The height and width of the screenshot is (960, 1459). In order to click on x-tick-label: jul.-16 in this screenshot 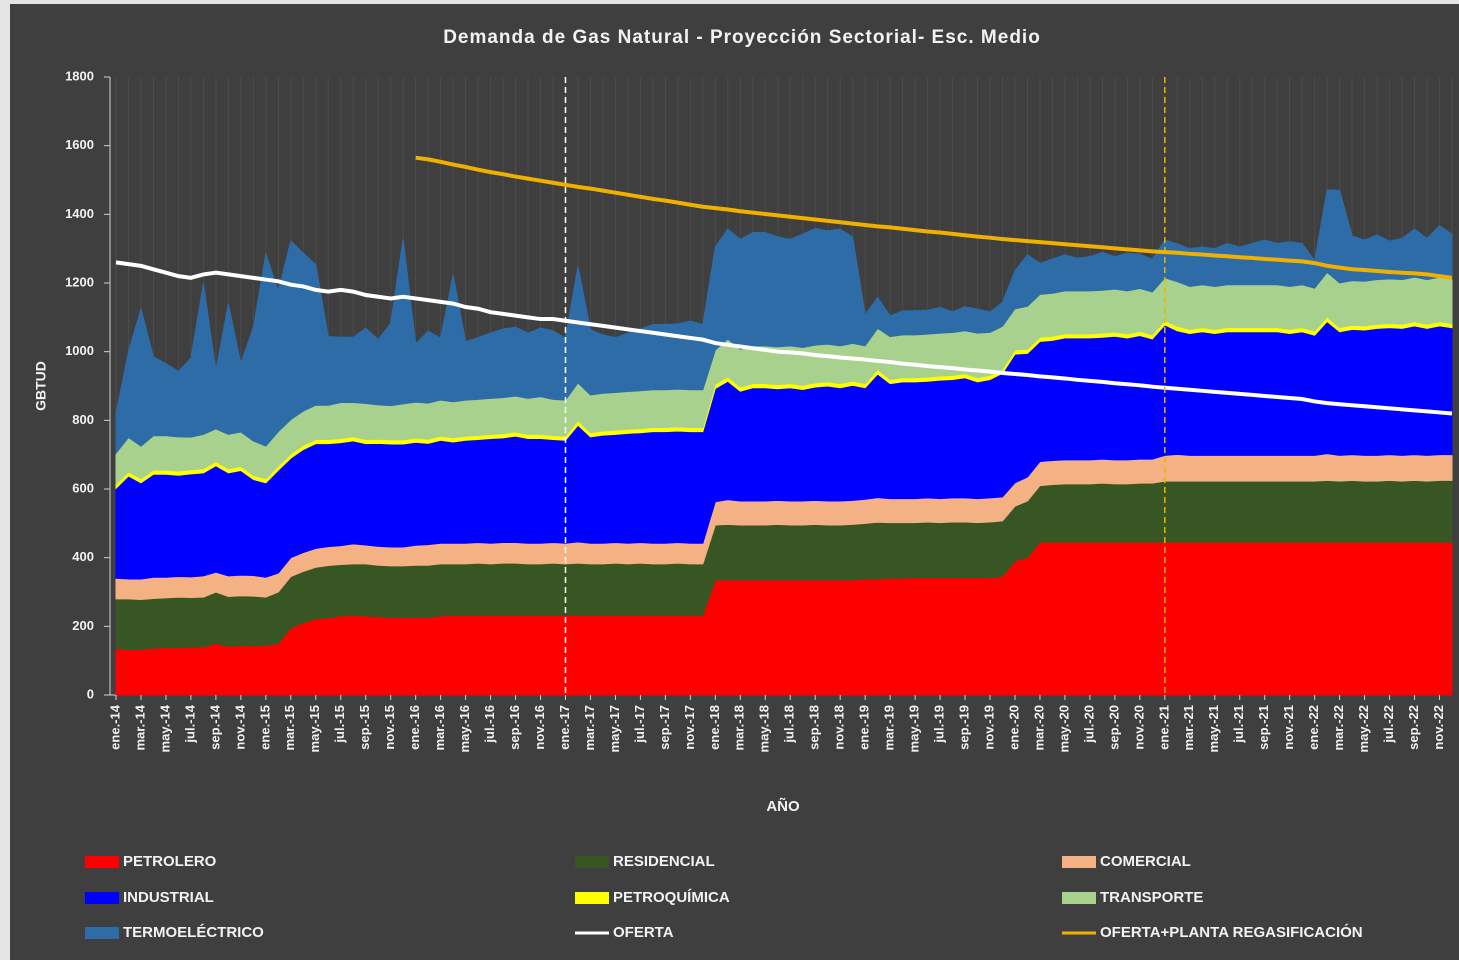, I will do `click(489, 724)`.